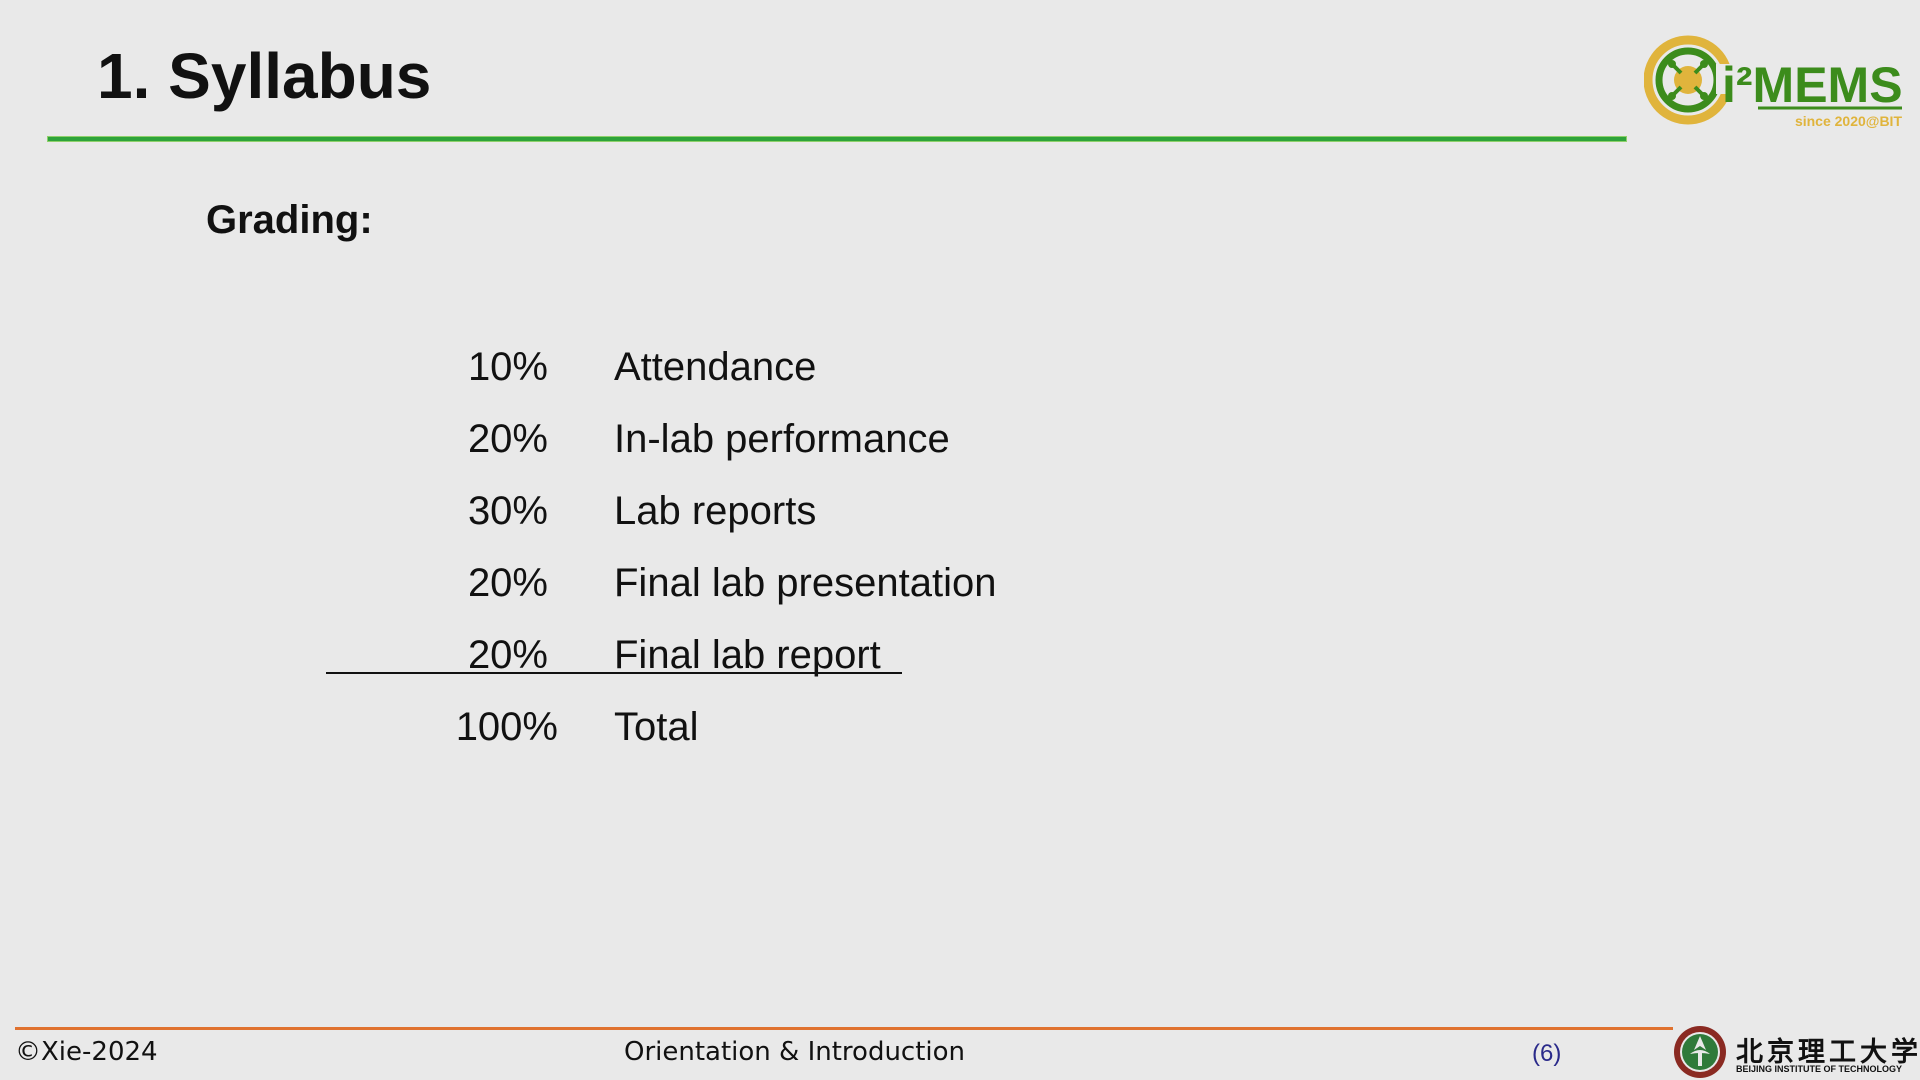  Describe the element at coordinates (747, 655) in the screenshot. I see `grading-item-label: Final lab report` at that location.